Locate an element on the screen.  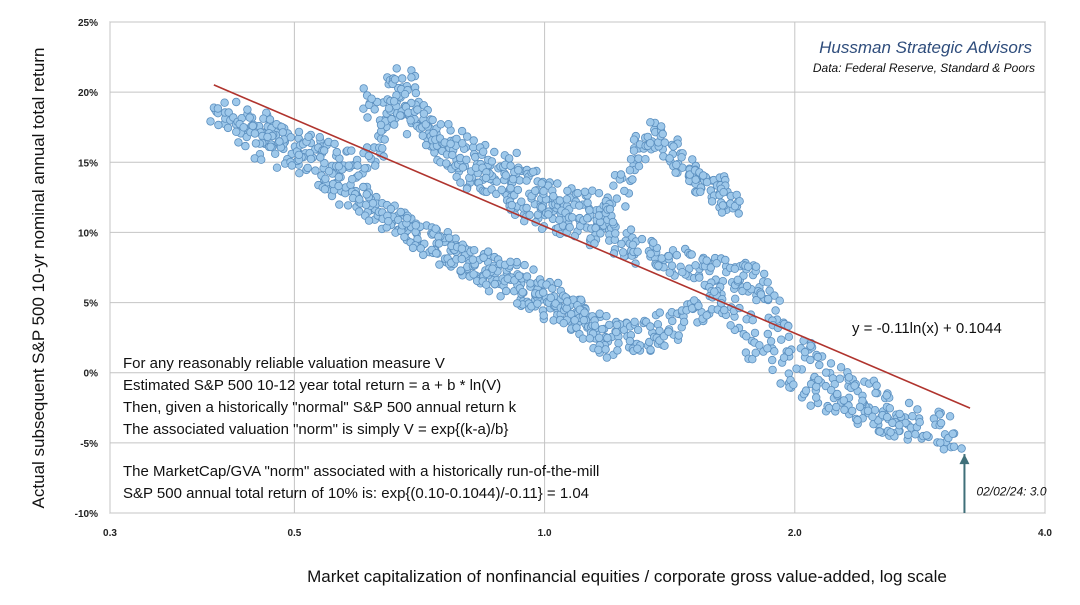
brand-label: Hussman Strategic Advisors is located at coordinates (925, 47).